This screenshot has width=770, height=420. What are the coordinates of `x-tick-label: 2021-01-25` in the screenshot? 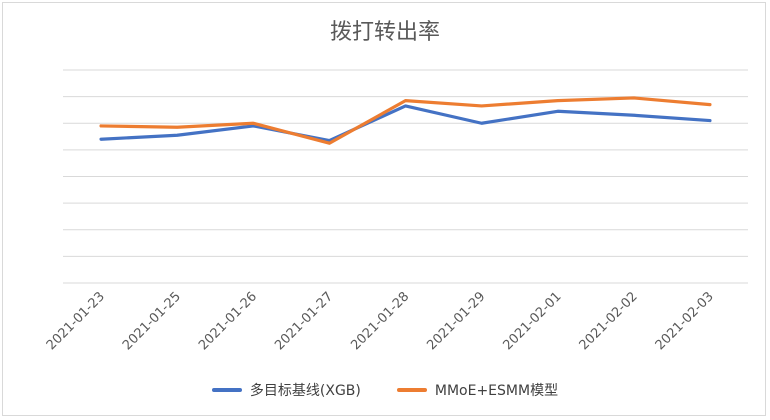 It's located at (152, 321).